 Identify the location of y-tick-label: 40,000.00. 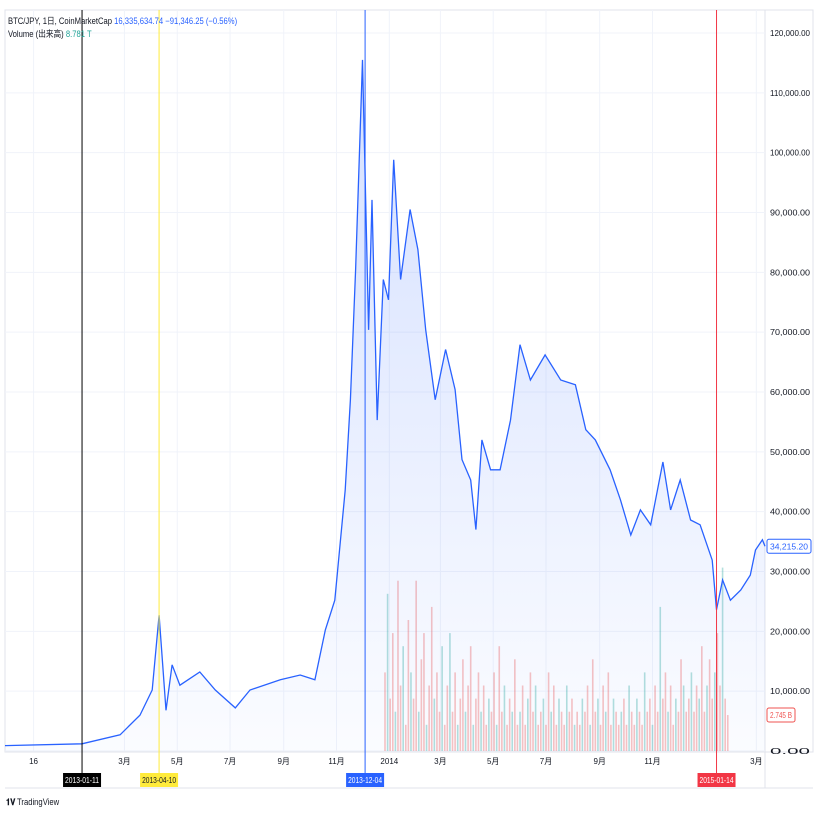
(790, 512).